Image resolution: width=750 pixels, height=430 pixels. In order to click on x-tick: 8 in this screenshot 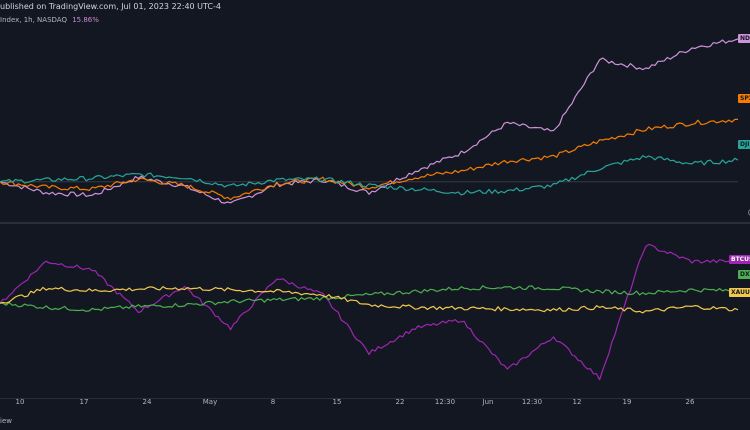, I will do `click(273, 402)`.